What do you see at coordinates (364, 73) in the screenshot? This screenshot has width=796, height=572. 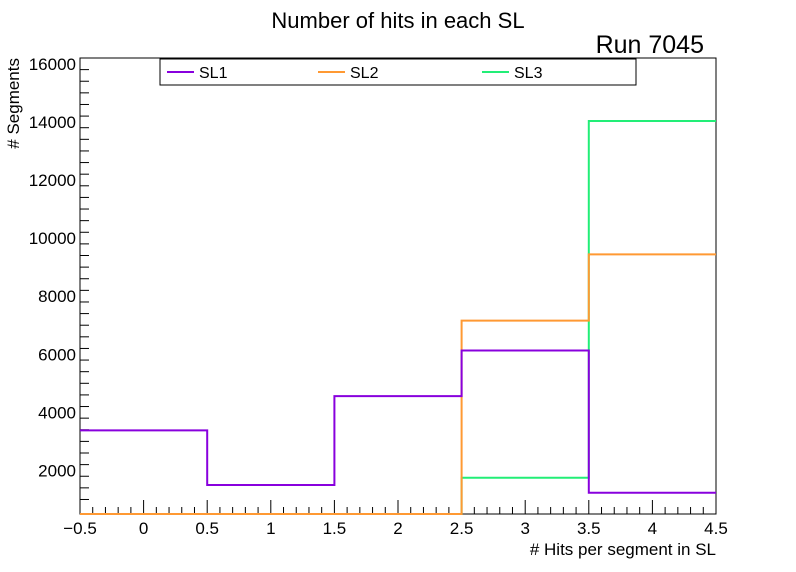 I see `legend-label-sl2: SL2` at bounding box center [364, 73].